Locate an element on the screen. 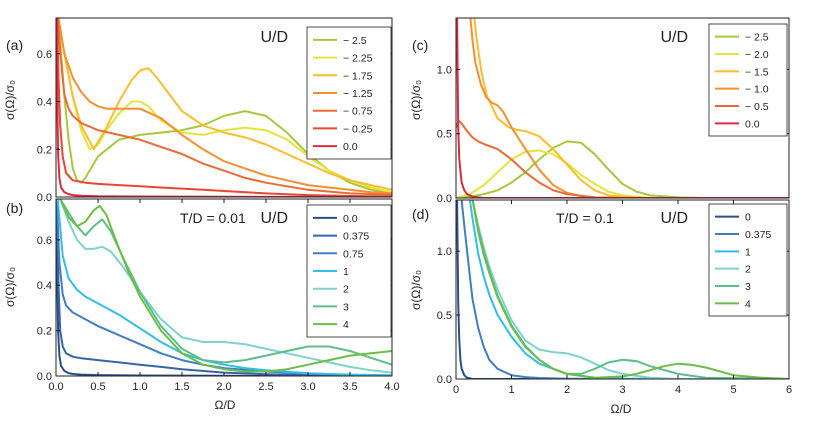  y-axis-label-c: σ(Ω)/σ₀ is located at coordinates (416, 100).